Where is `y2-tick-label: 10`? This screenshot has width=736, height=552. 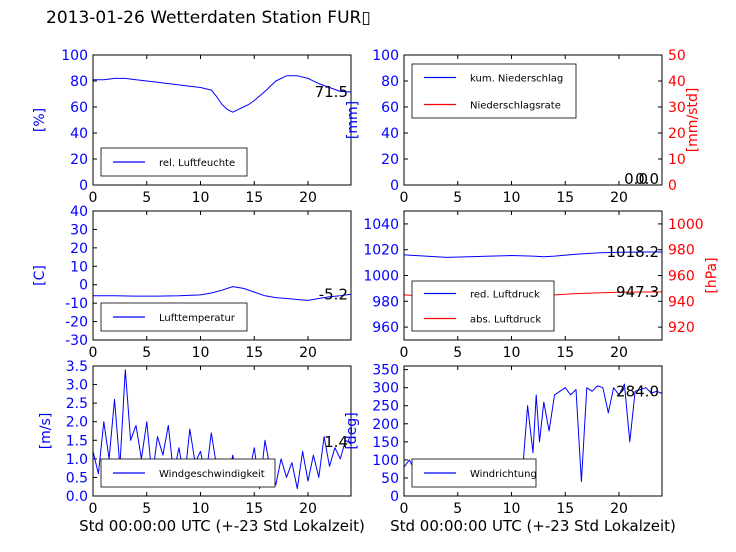
y2-tick-label: 10 is located at coordinates (677, 160).